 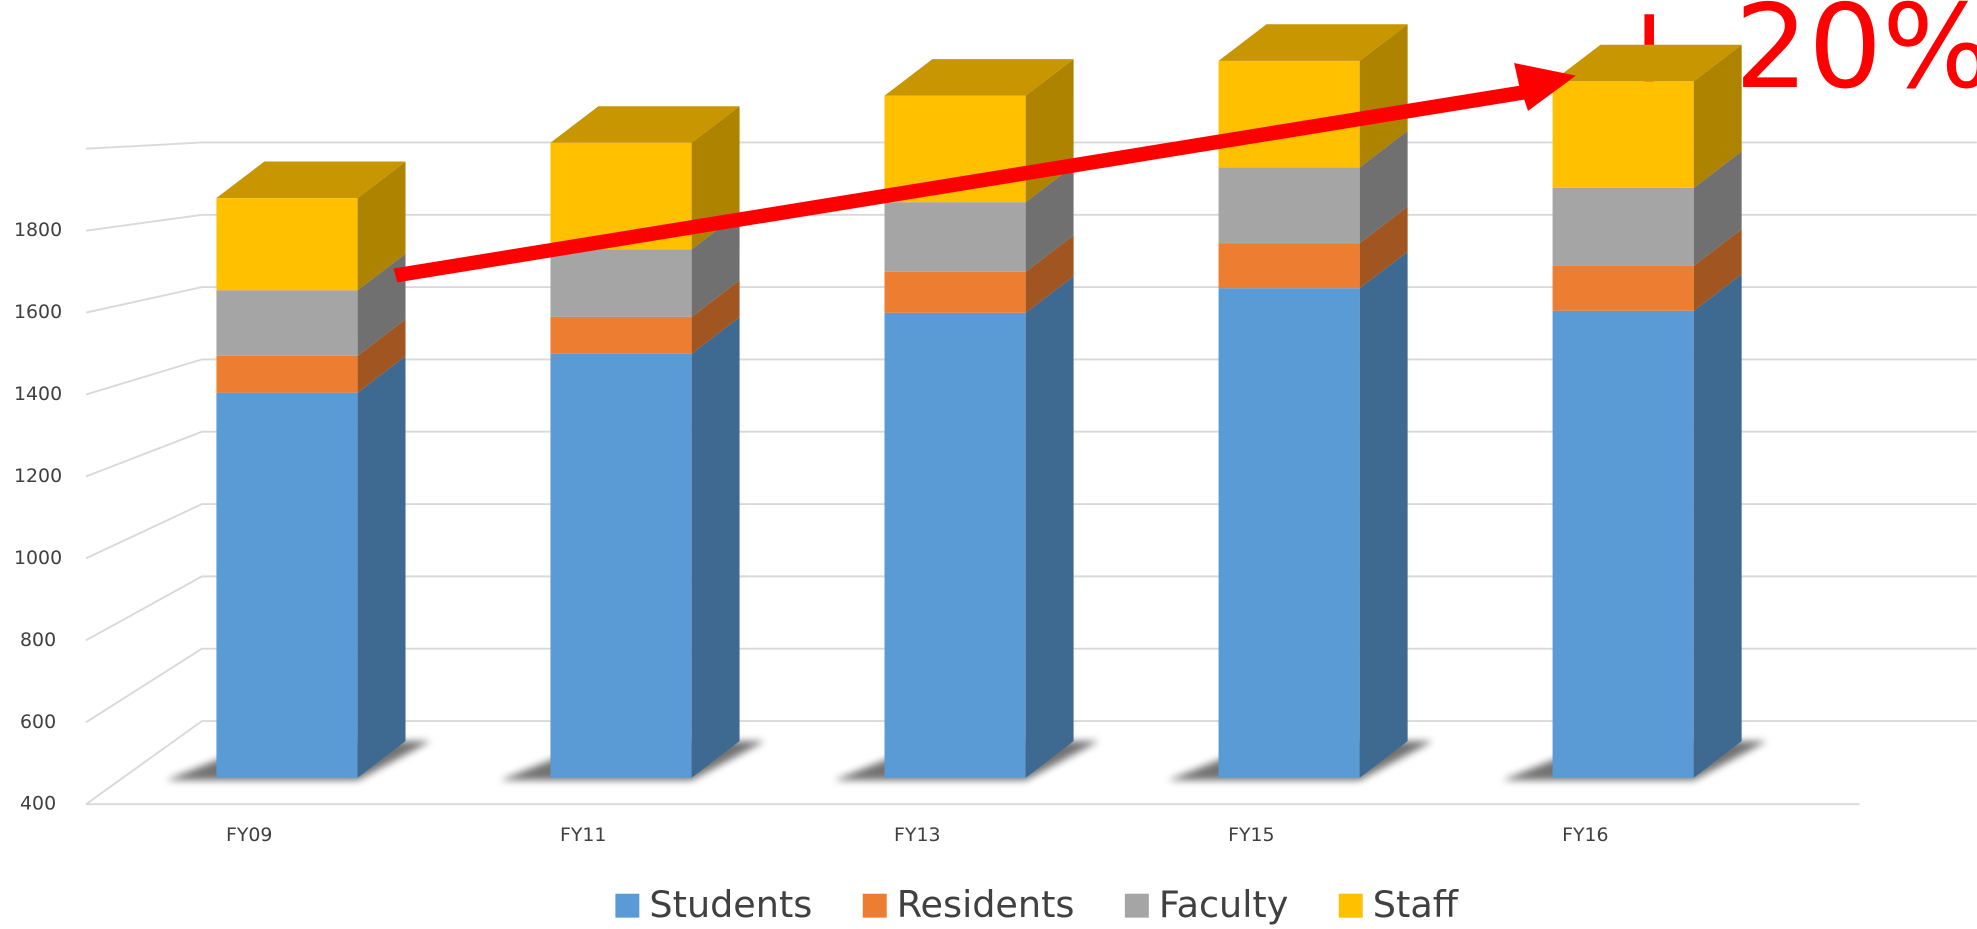 I want to click on y-tick-label: 1200, so click(x=38, y=476).